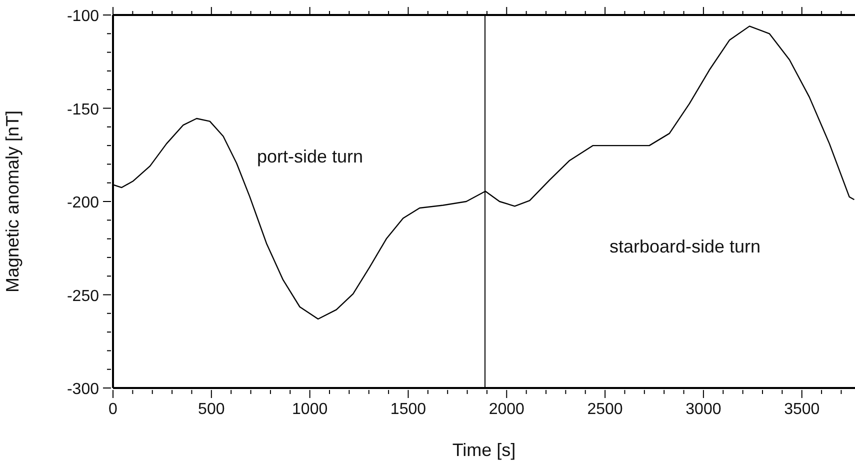 Image resolution: width=855 pixels, height=468 pixels. What do you see at coordinates (83, 296) in the screenshot?
I see `y-tick-label: -250` at bounding box center [83, 296].